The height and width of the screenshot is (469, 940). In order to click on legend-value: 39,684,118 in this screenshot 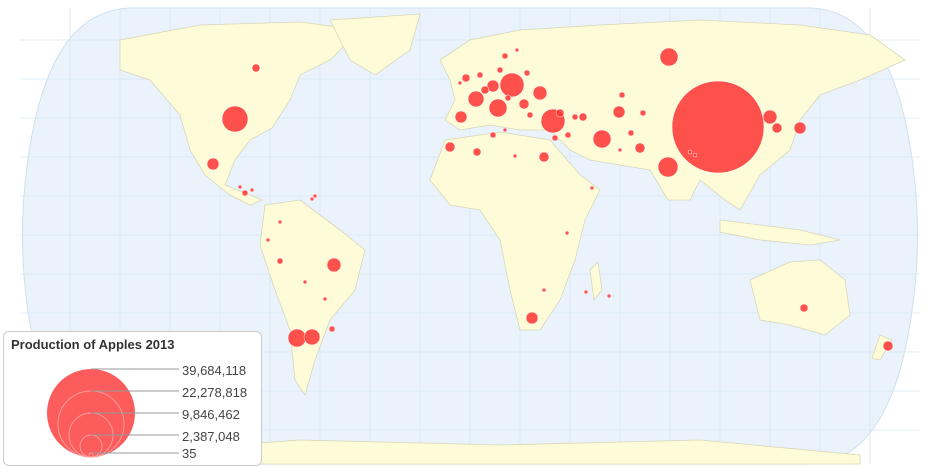, I will do `click(214, 370)`.